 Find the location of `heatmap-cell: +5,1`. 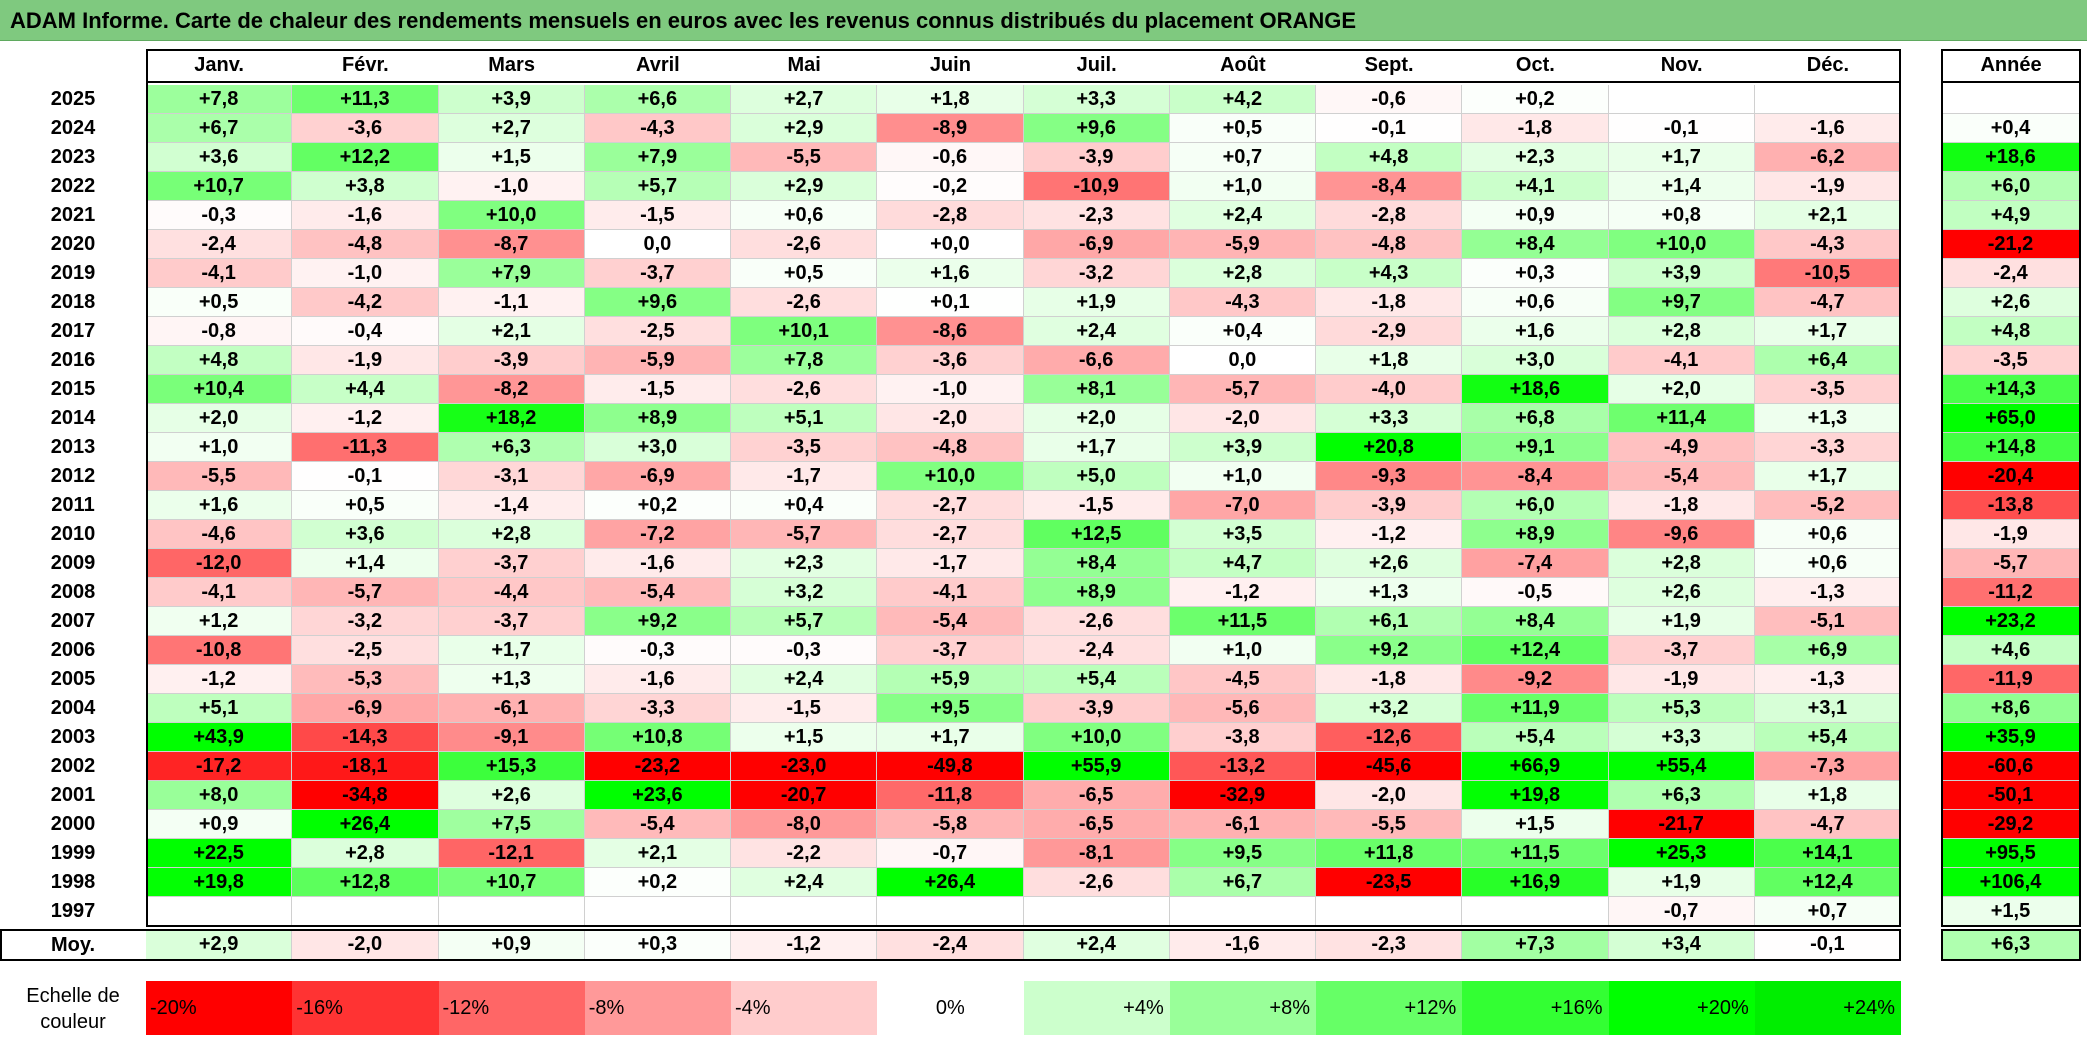

heatmap-cell: +5,1 is located at coordinates (804, 418).